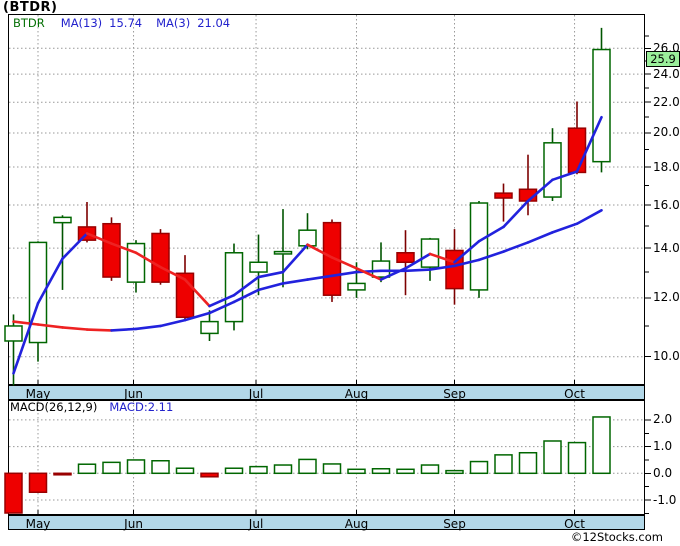 The image size is (680, 546). I want to click on page-title: (BTDR), so click(30, 7).